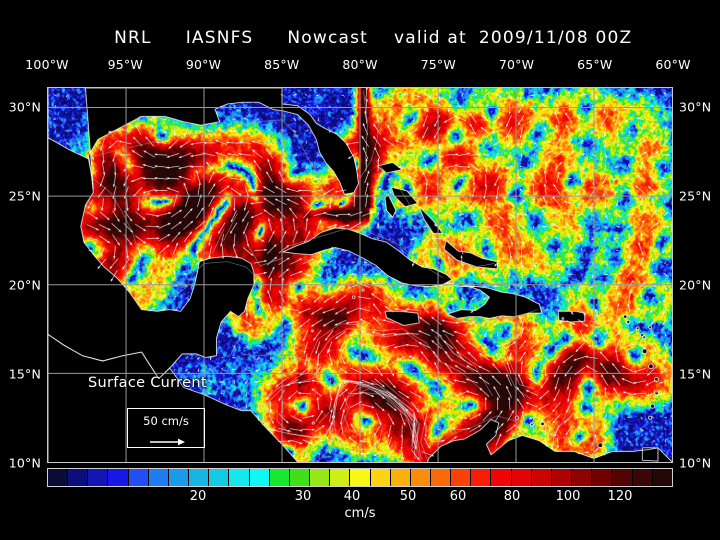 The height and width of the screenshot is (540, 720). I want to click on vector-scale-value: 50 cm/s, so click(166, 421).